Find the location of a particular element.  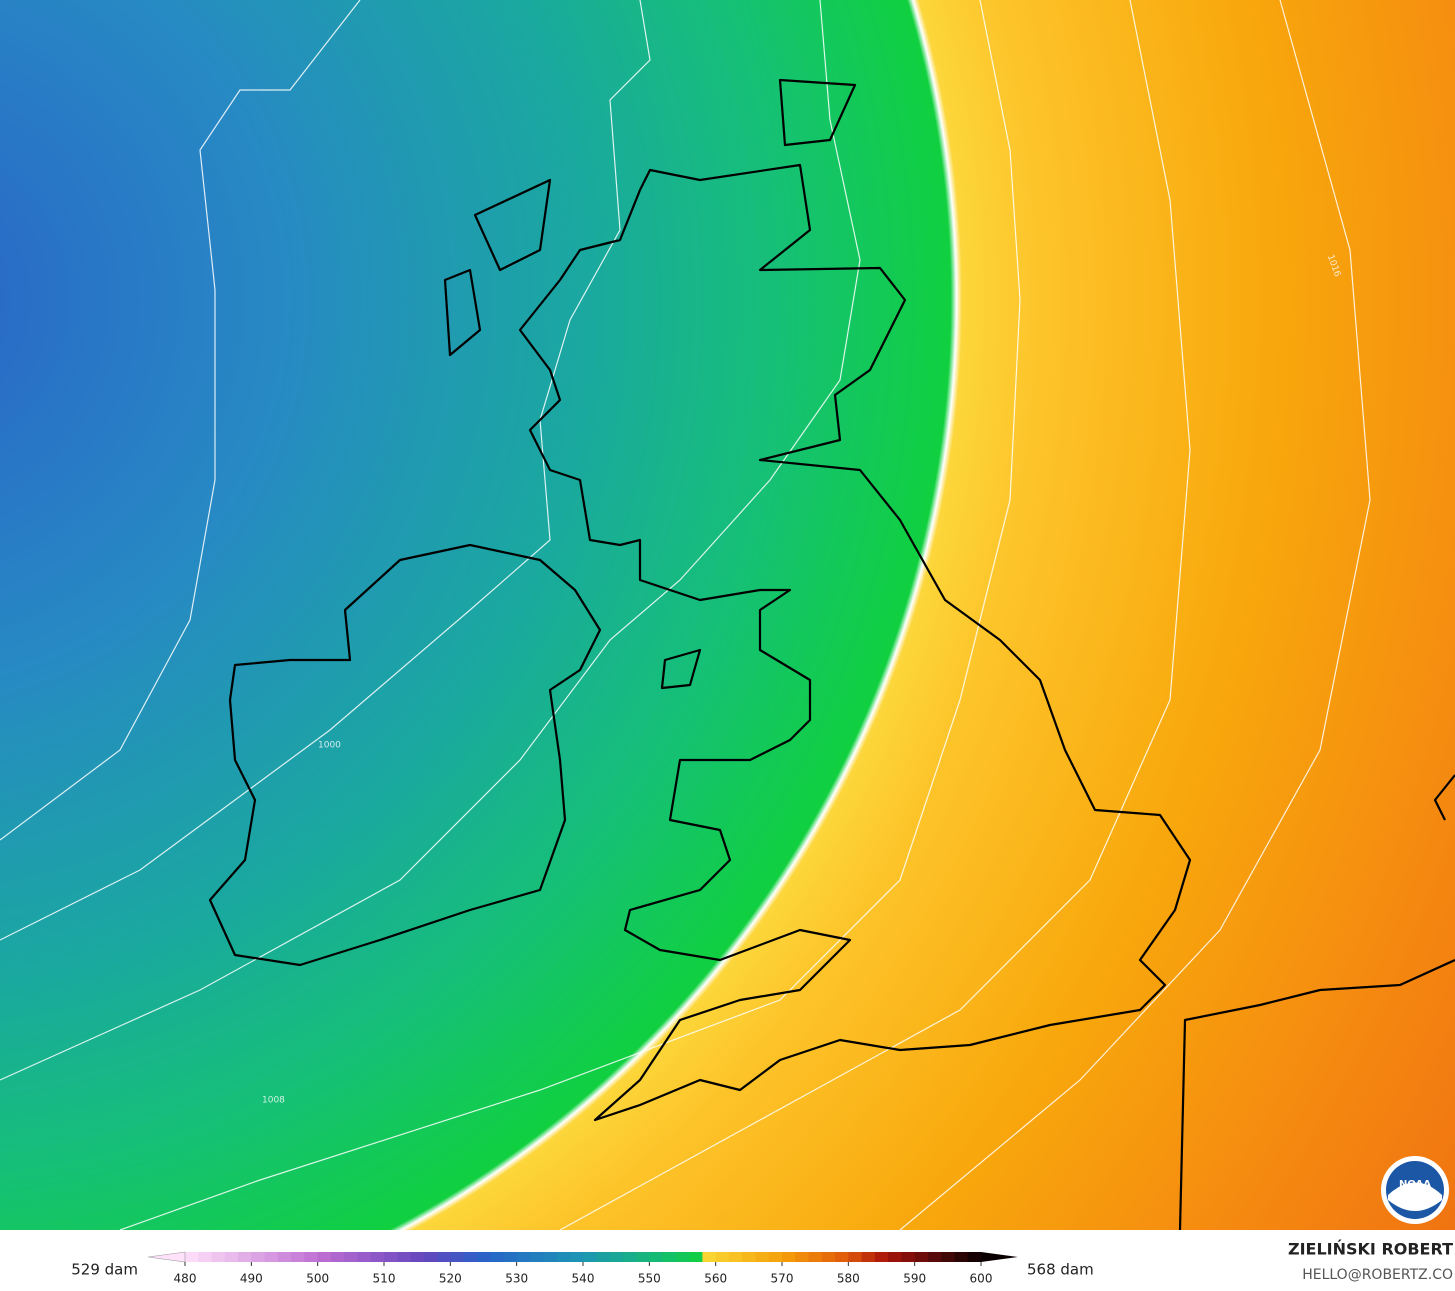

logo-wave is located at coordinates (1415, 1196).